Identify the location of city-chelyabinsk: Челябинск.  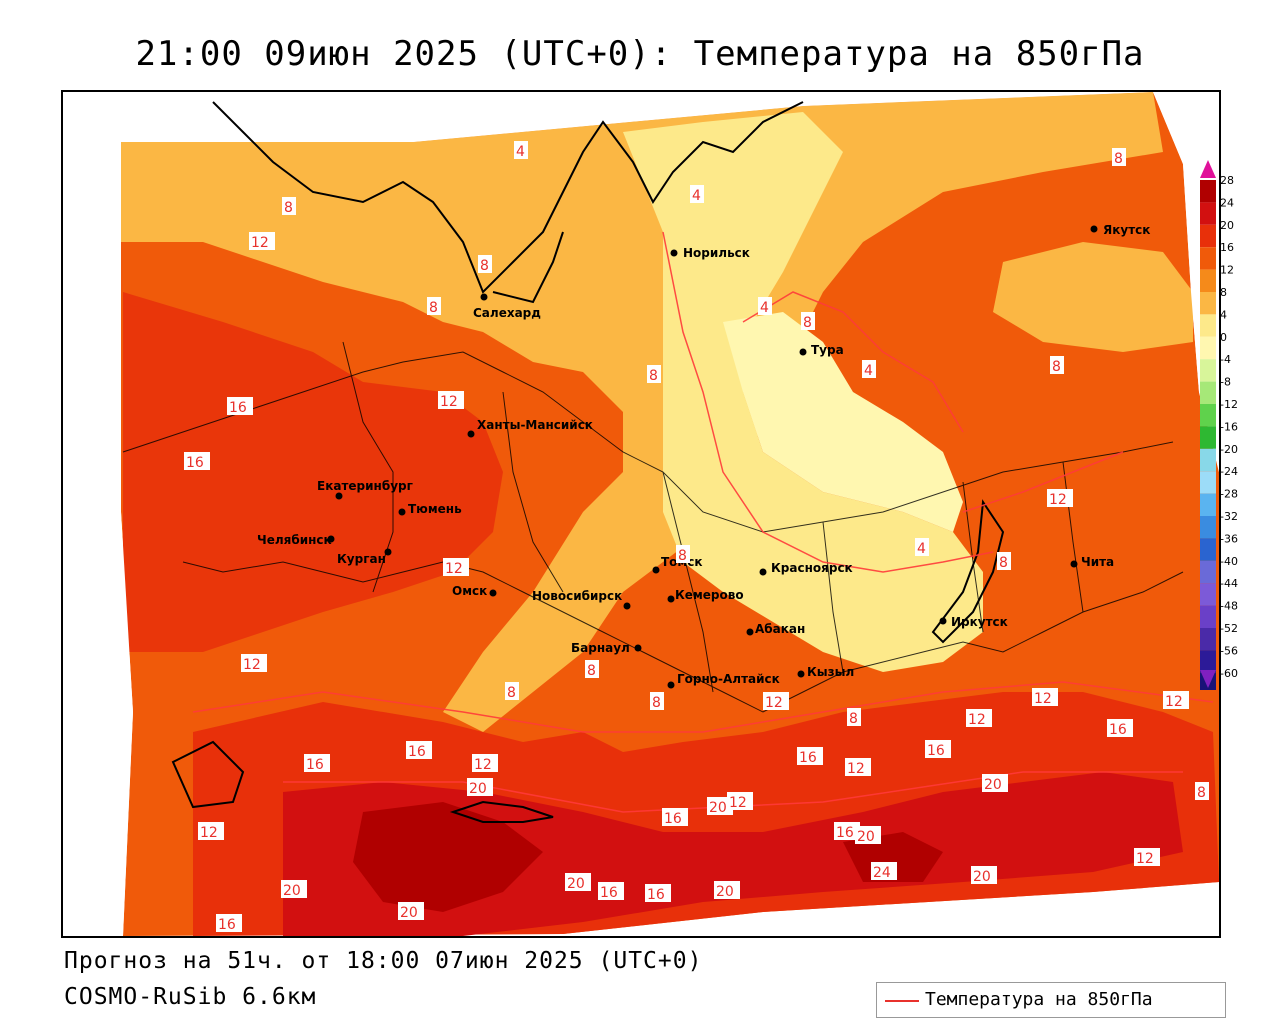
(296, 540).